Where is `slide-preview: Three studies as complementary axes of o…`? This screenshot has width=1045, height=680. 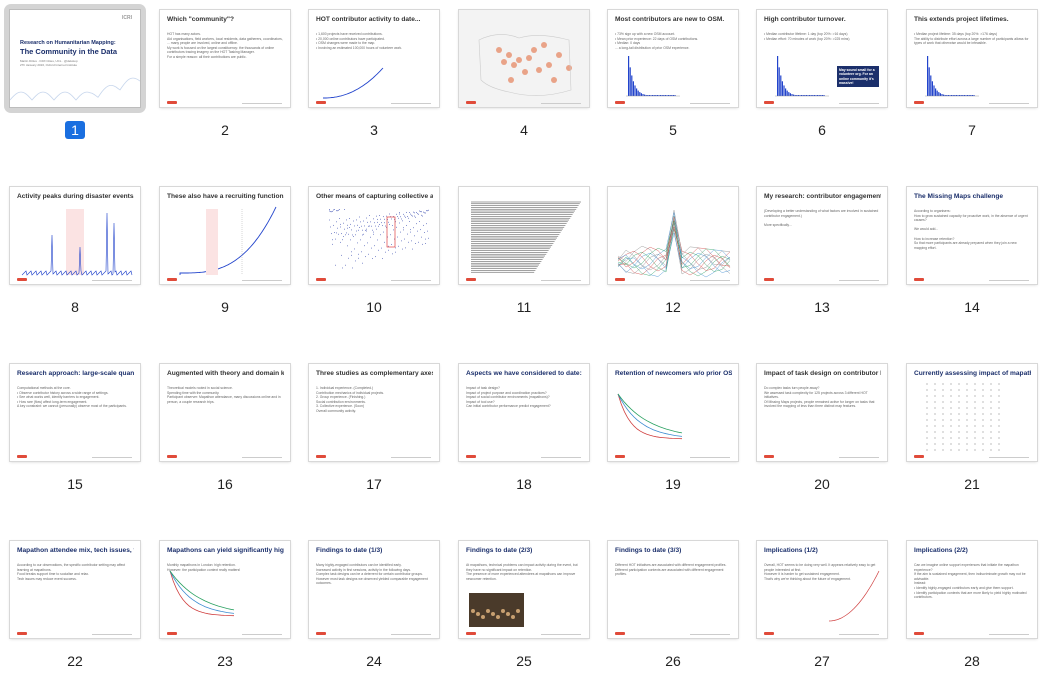 slide-preview: Three studies as complementary axes of o… is located at coordinates (374, 412).